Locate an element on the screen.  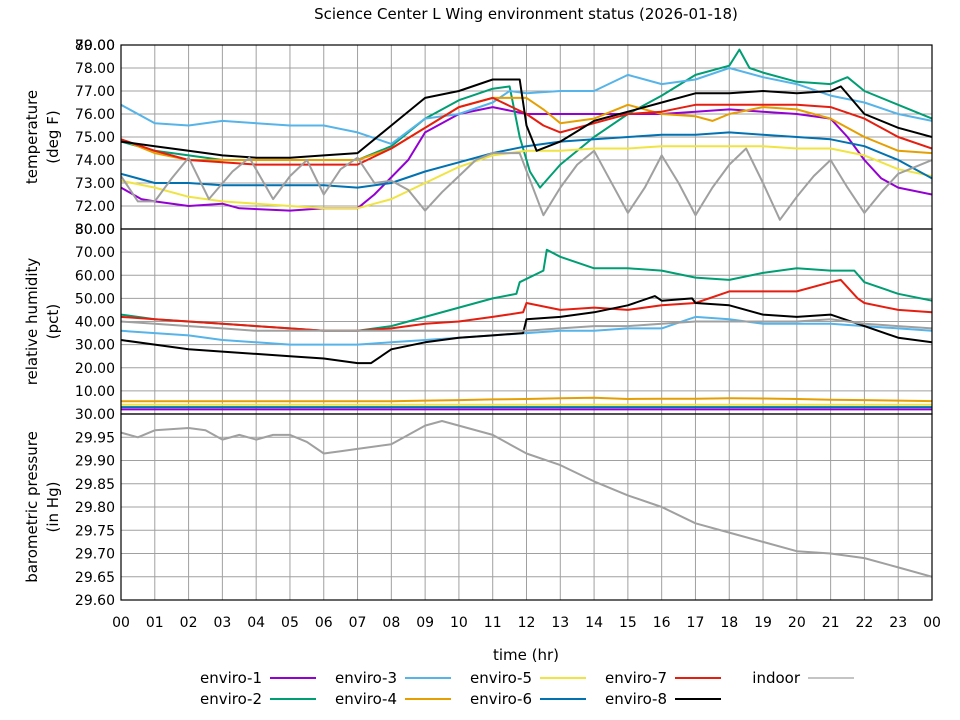
y-tick-label: 10.00 is located at coordinates (95, 392).